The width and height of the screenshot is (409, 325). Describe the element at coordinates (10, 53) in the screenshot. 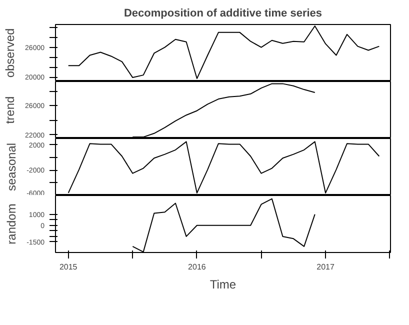

I see `y-axis-title: observed` at that location.